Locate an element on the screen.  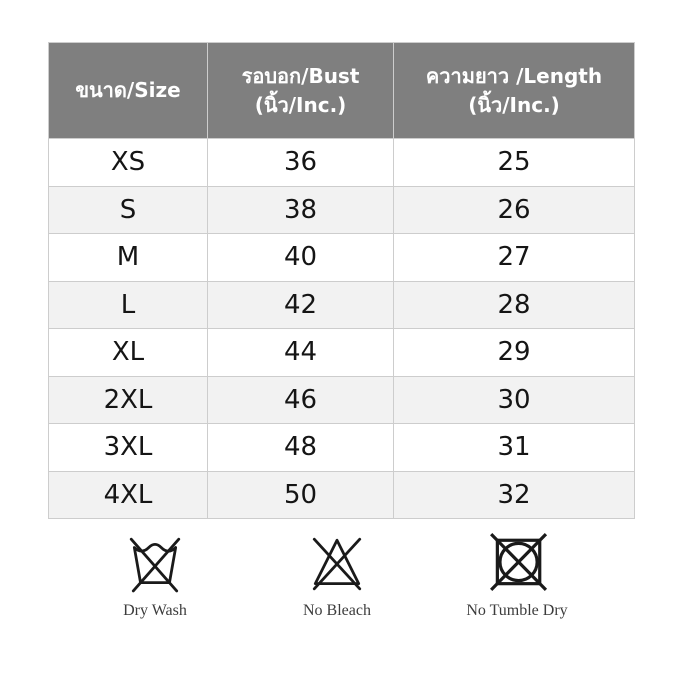
cell-length: 28 is located at coordinates (514, 304).